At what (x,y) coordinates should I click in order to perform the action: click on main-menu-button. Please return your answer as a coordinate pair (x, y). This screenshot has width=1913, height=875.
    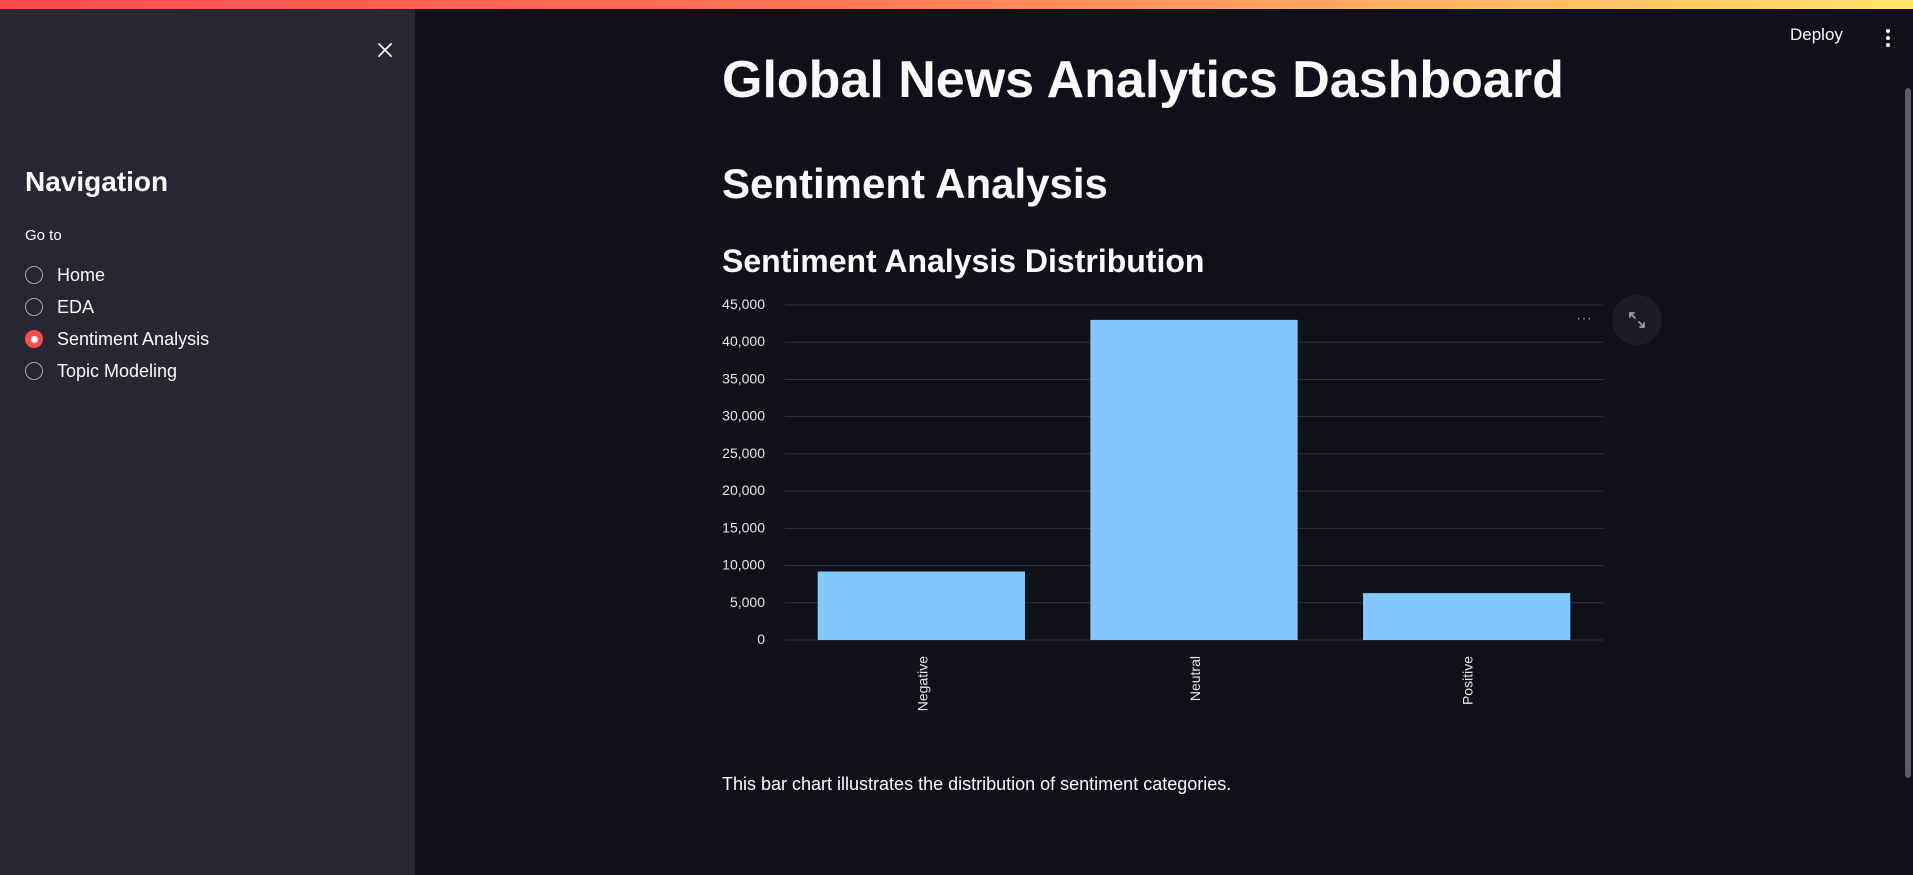
    Looking at the image, I should click on (1888, 38).